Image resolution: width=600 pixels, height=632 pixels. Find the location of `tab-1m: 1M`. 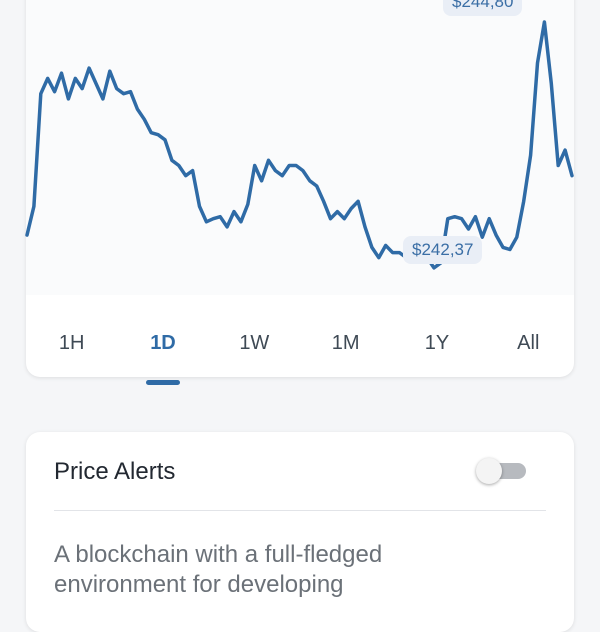

tab-1m: 1M is located at coordinates (345, 342).